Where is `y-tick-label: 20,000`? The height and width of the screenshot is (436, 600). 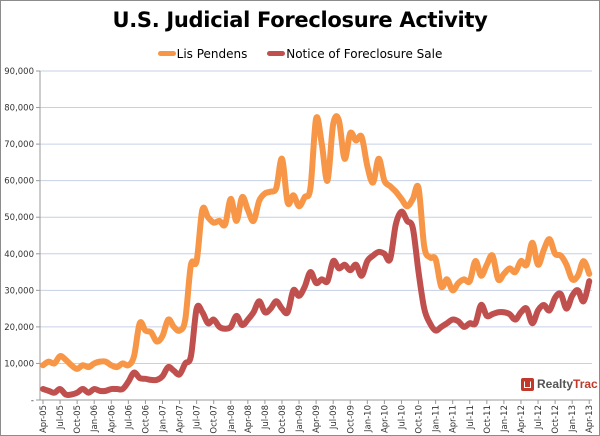 y-tick-label: 20,000 is located at coordinates (19, 328).